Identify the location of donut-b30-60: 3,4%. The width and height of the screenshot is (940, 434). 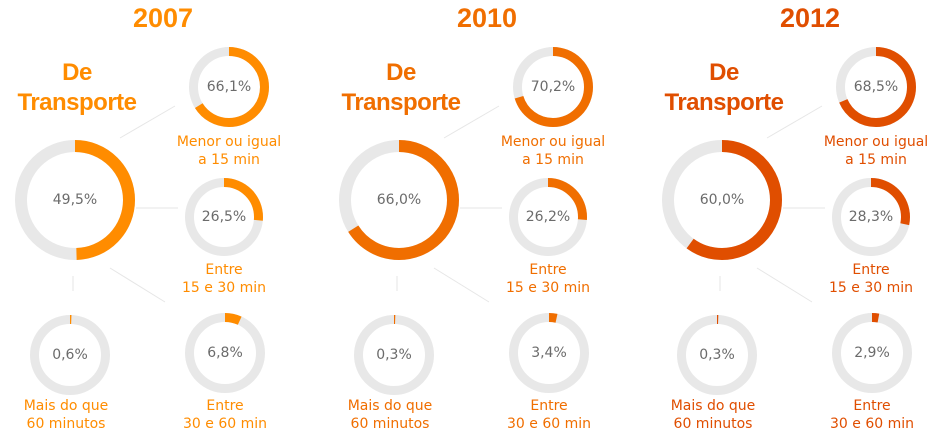
(549, 353).